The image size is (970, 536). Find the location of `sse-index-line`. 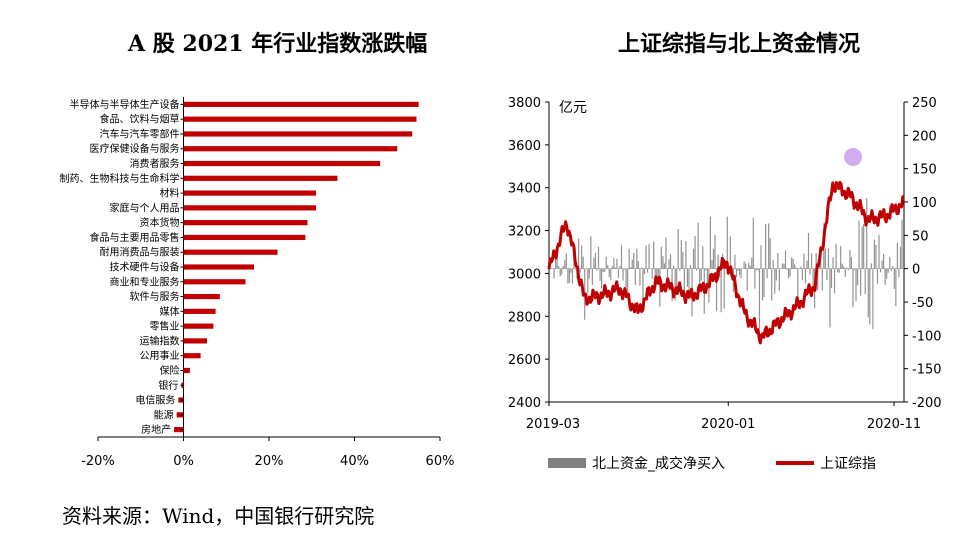

sse-index-line is located at coordinates (726, 262).